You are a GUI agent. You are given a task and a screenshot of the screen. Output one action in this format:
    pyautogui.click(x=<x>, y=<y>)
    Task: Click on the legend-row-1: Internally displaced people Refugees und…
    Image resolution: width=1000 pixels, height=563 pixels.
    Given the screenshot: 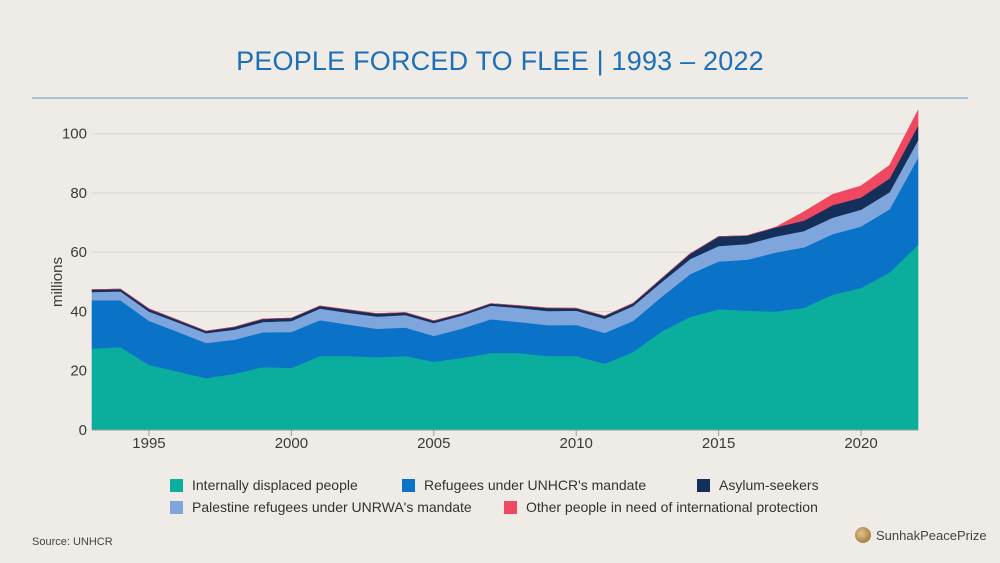 What is the action you would take?
    pyautogui.click(x=530, y=485)
    